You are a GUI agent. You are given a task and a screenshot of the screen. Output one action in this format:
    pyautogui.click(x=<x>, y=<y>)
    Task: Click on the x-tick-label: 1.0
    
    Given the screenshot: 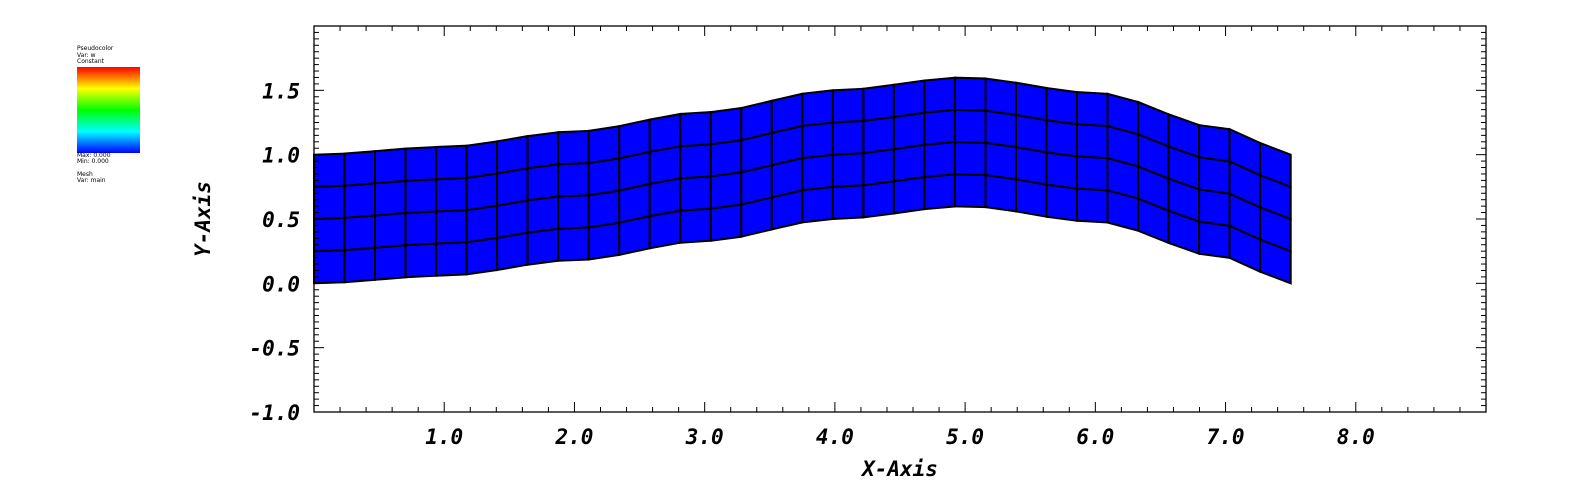 What is the action you would take?
    pyautogui.click(x=444, y=437)
    